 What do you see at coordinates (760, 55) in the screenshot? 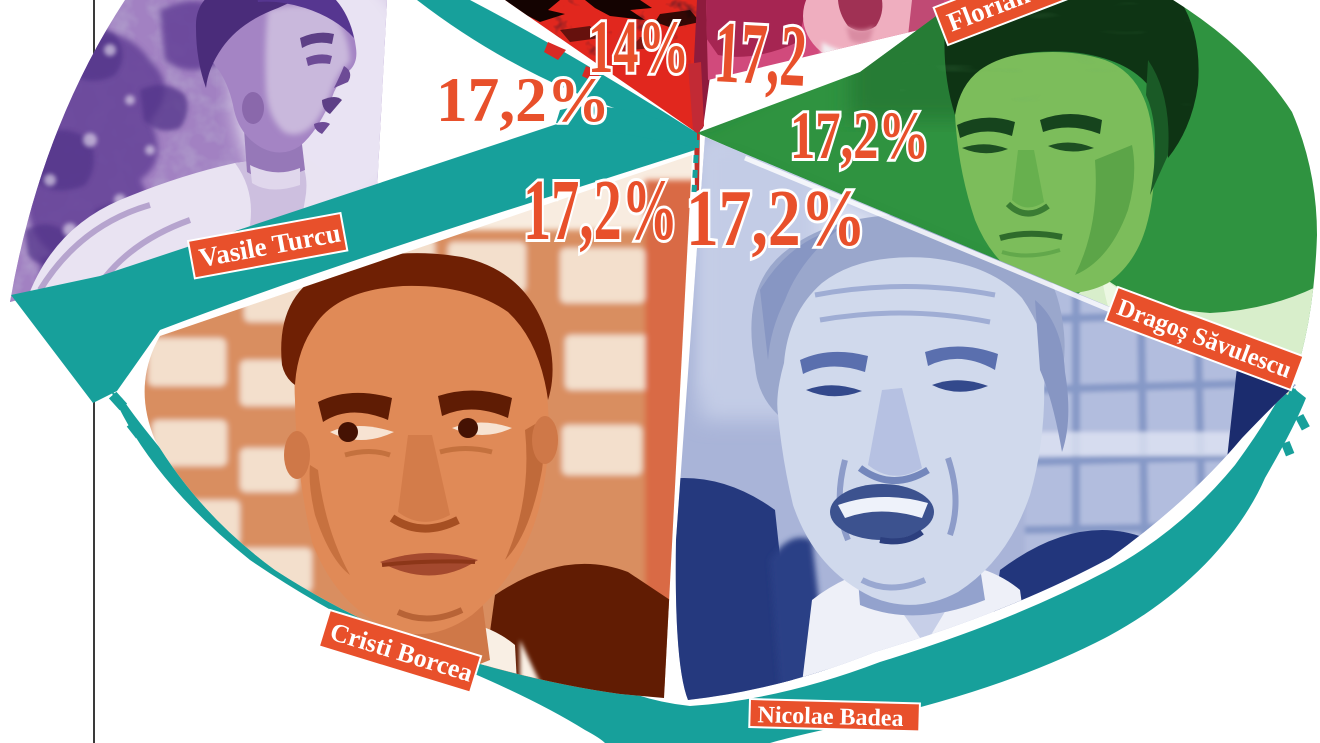
I see `svg-text: 17,2` at bounding box center [760, 55].